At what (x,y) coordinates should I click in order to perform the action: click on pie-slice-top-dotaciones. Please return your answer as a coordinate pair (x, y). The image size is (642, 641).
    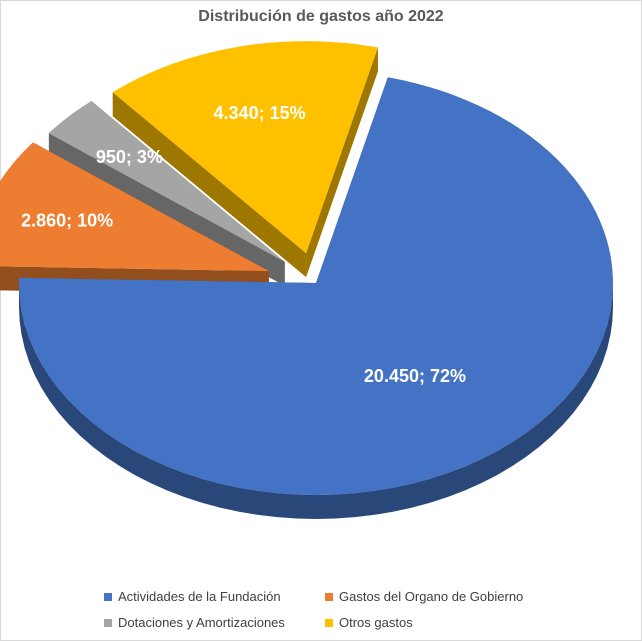
    Looking at the image, I should click on (166, 181).